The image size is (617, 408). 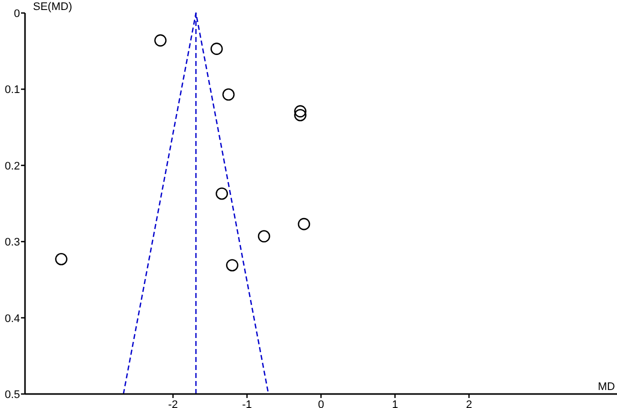 I want to click on y-tick-label: 0.5, so click(x=12, y=395).